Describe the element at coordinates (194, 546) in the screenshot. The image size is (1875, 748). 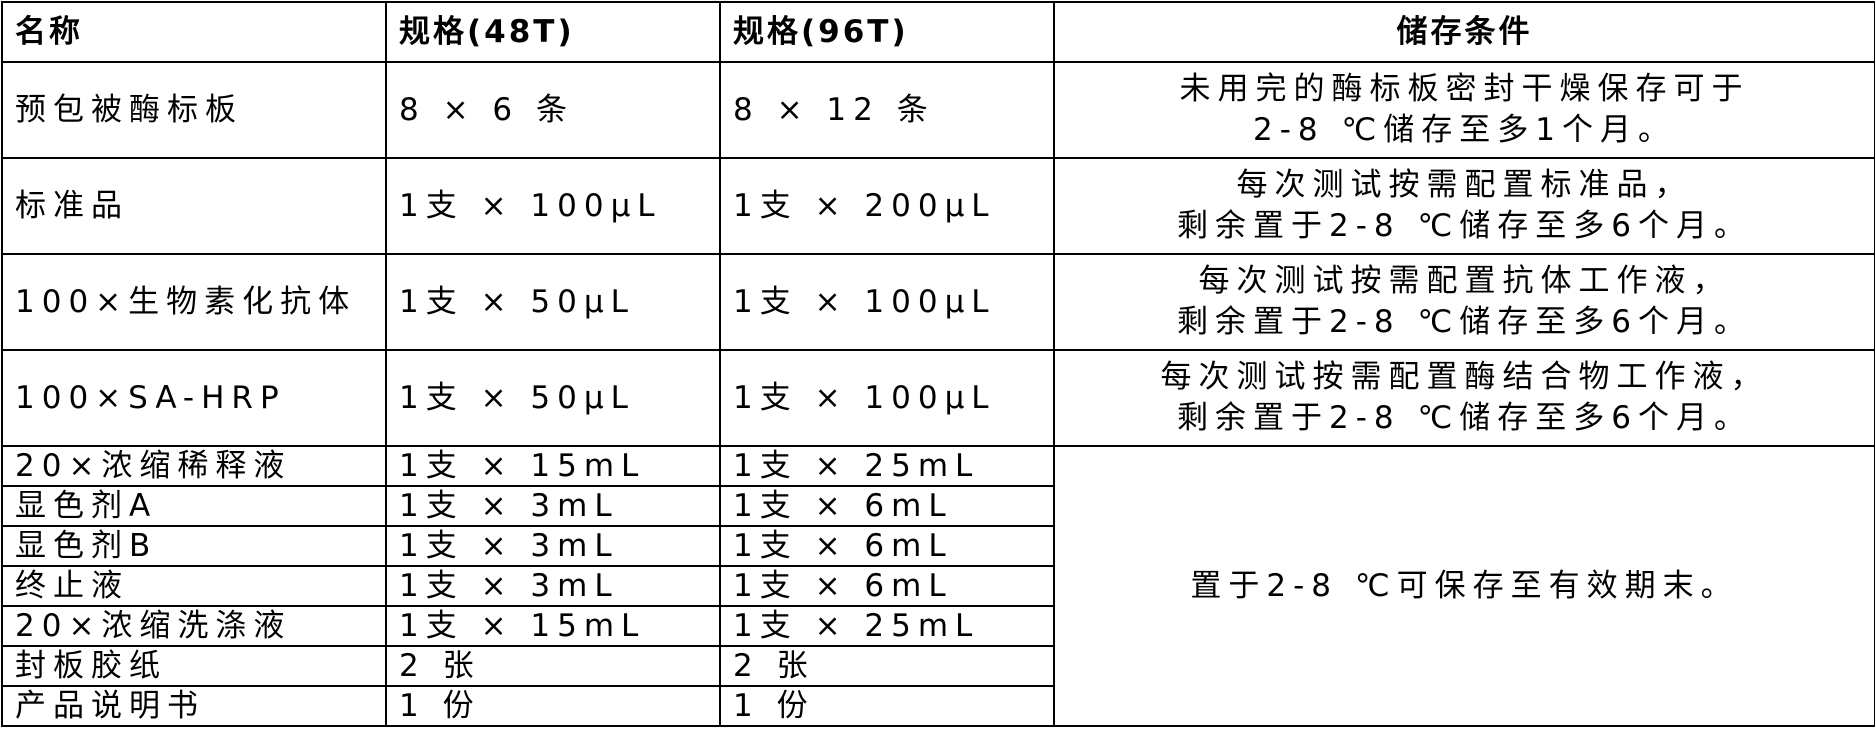
I see `component-name: 显色剂B` at that location.